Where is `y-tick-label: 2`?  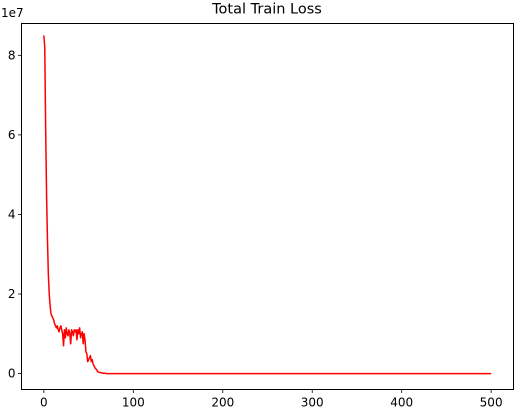
y-tick-label: 2 is located at coordinates (12, 294).